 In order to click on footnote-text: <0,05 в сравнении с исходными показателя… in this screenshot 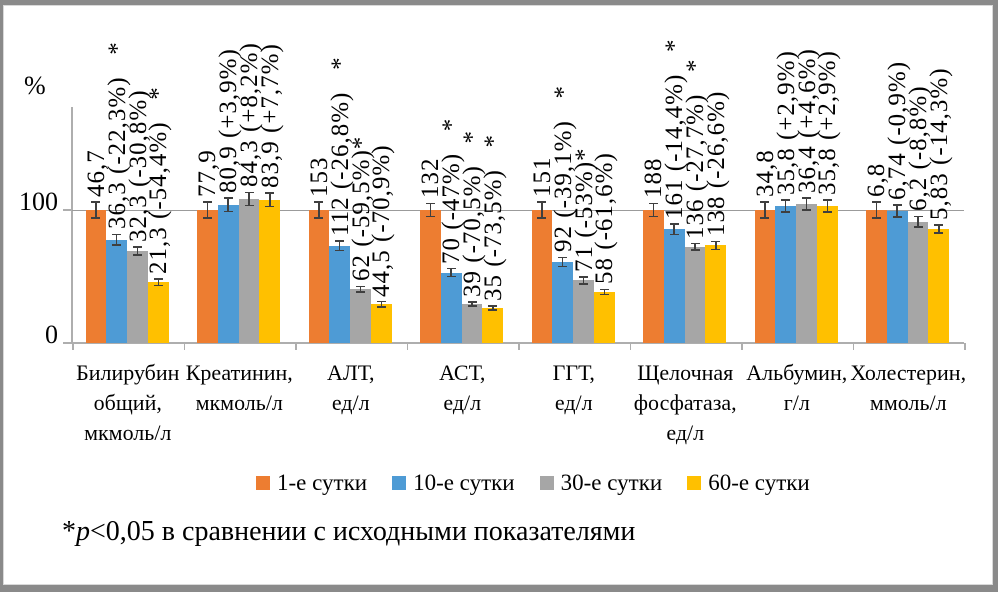, I will do `click(363, 531)`.